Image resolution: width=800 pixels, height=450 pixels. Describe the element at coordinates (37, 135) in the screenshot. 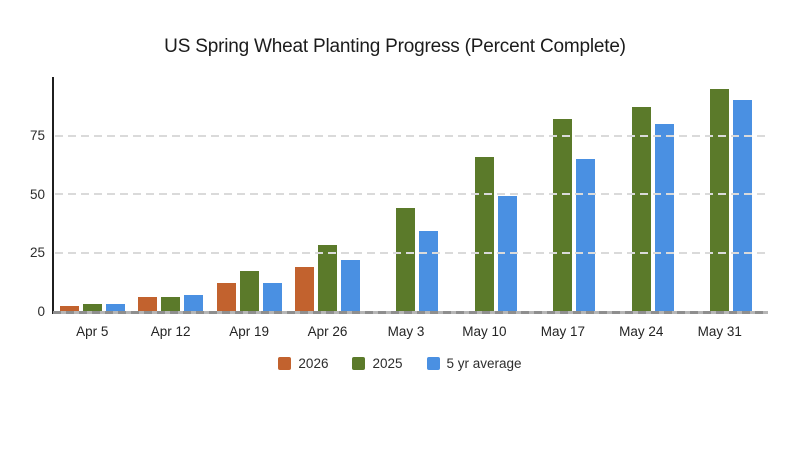

I see `y-tick-label-75: 75` at that location.